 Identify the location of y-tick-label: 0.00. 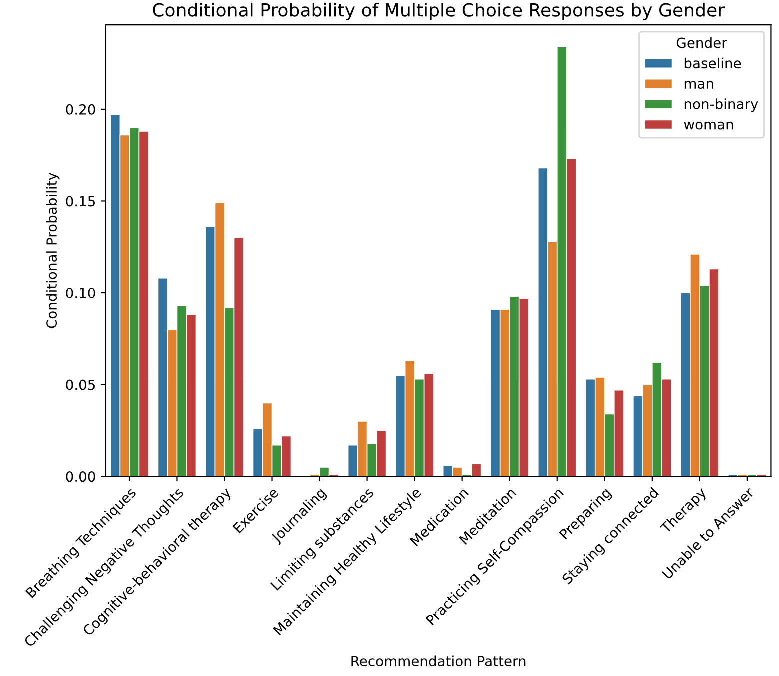
(81, 477).